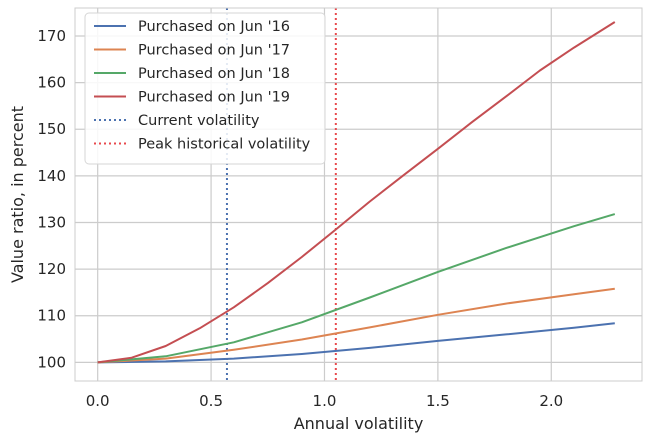  What do you see at coordinates (551, 401) in the screenshot?
I see `x-tick-label: 2.0` at bounding box center [551, 401].